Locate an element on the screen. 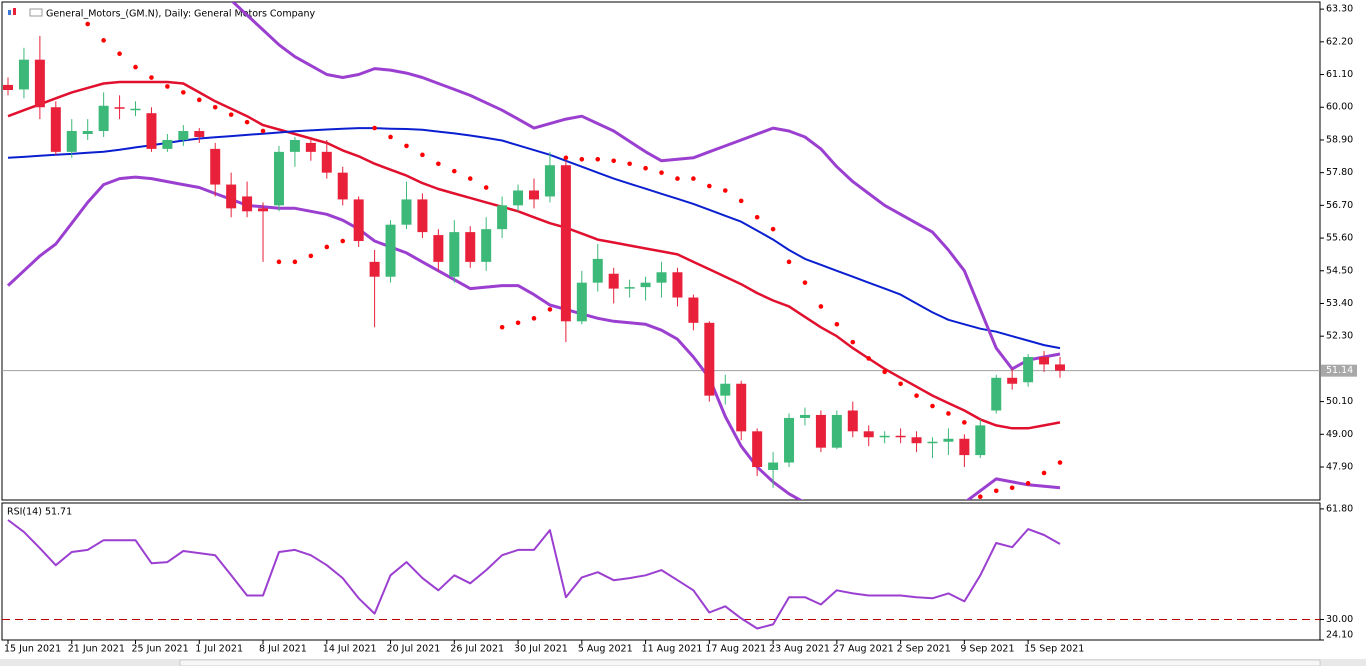 The width and height of the screenshot is (1366, 666). x-tick-label: 25 Jun 2021 is located at coordinates (160, 649).